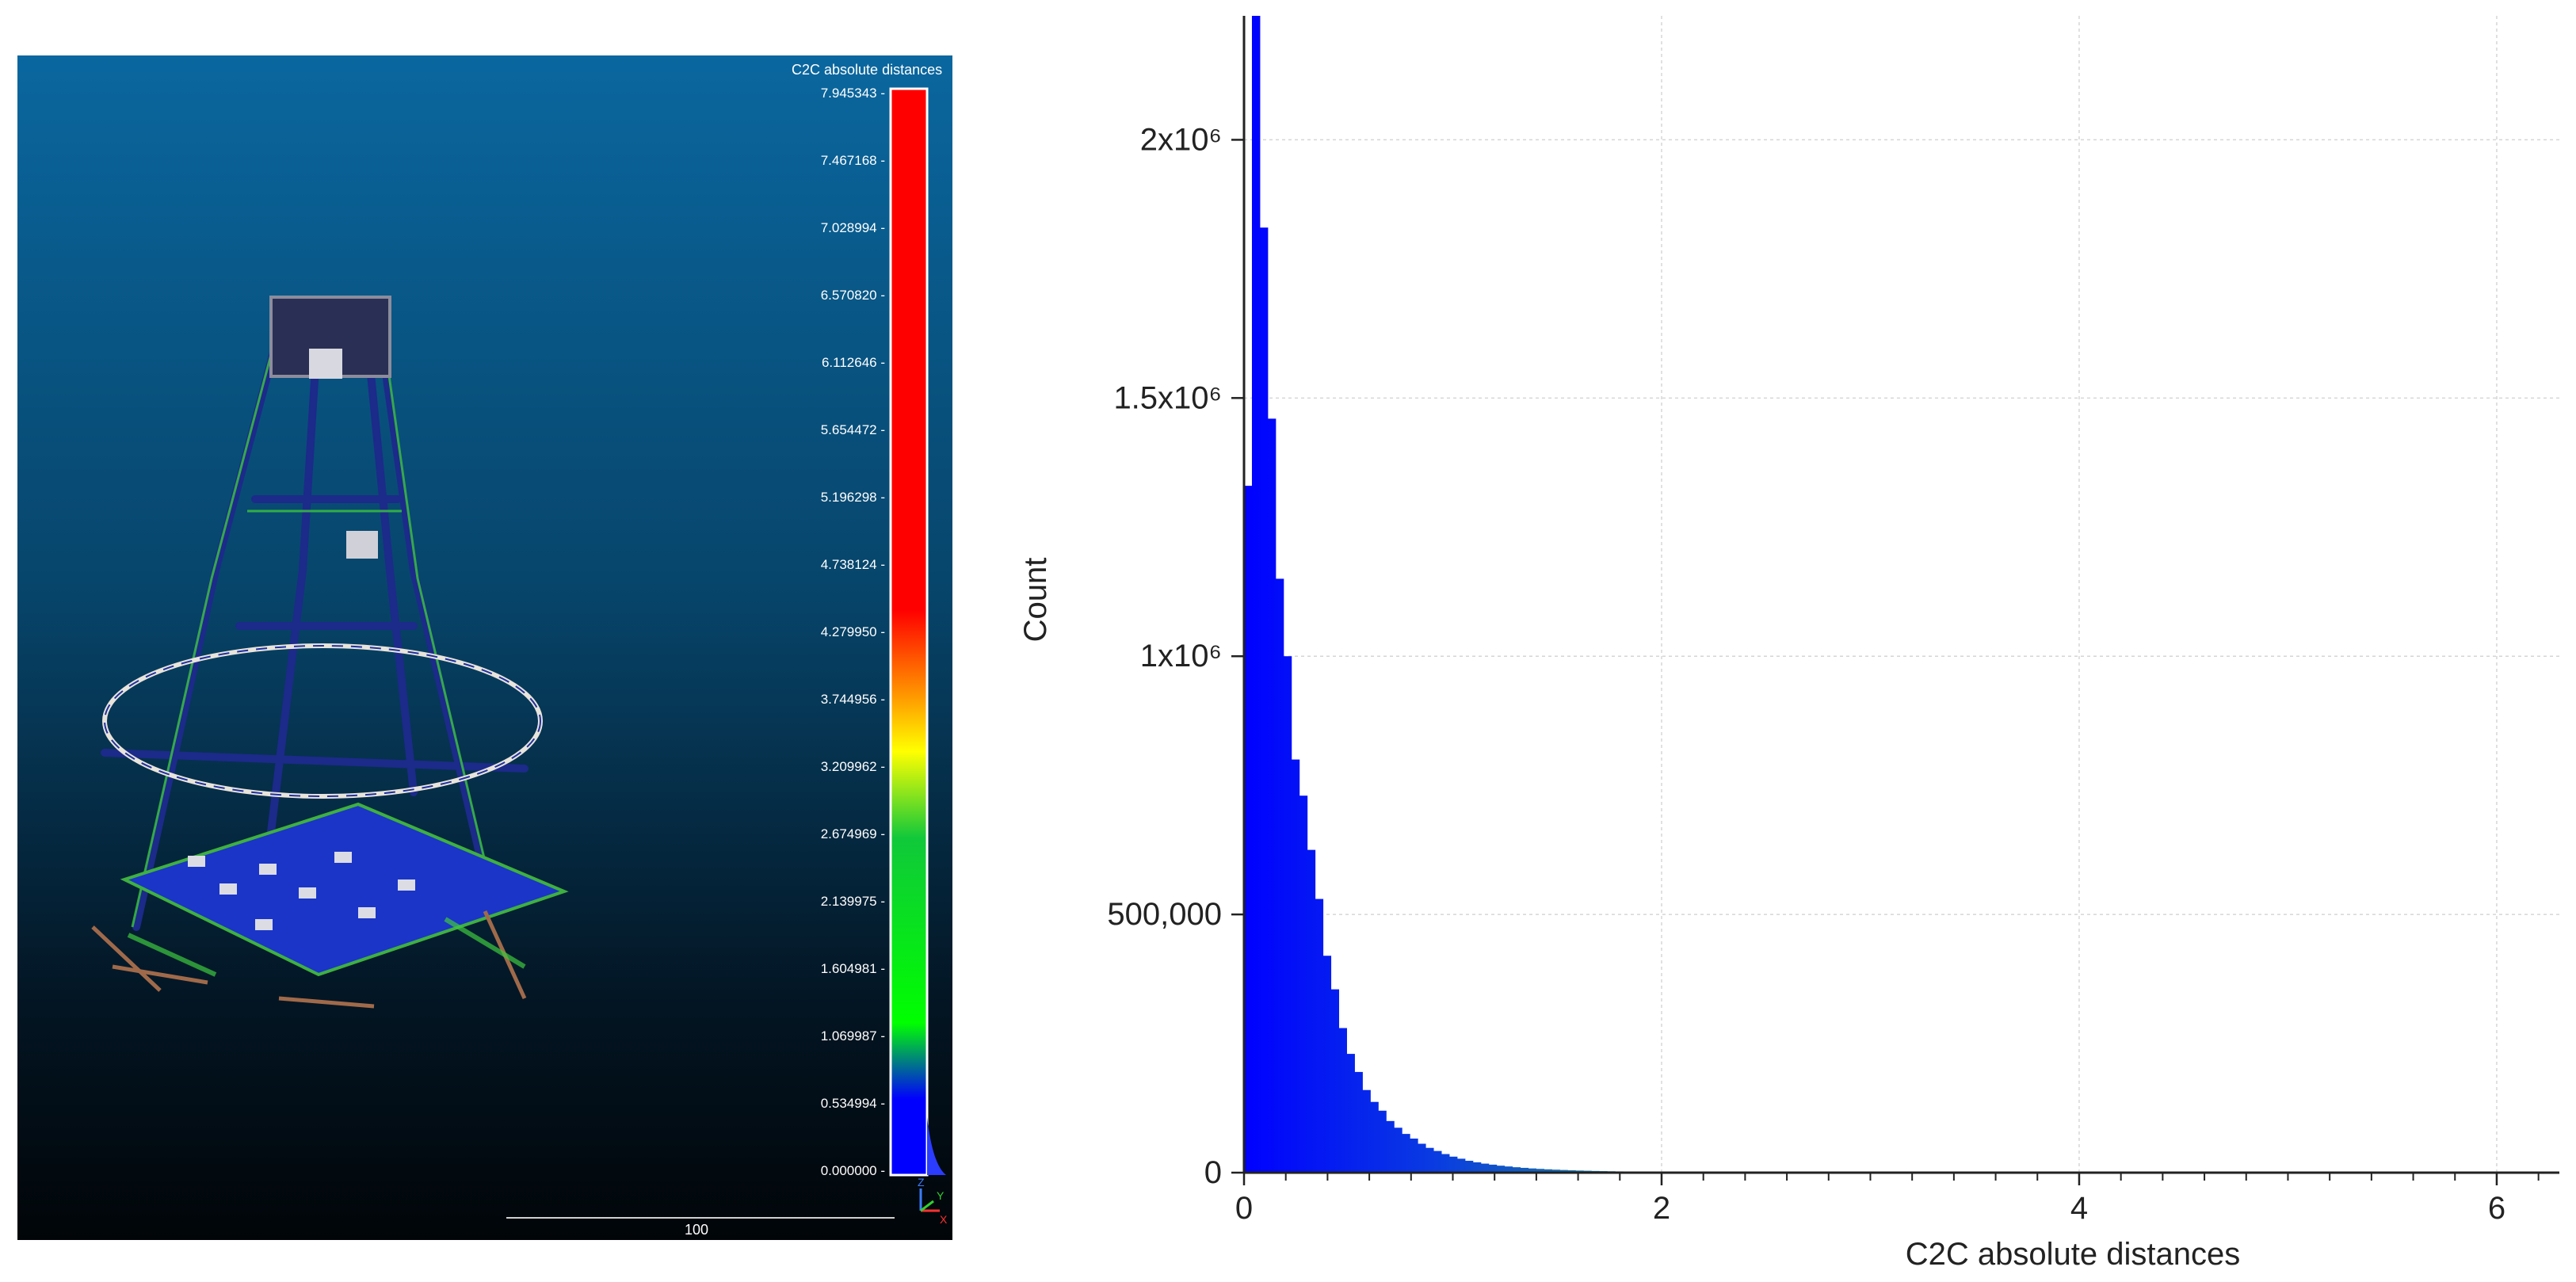 The width and height of the screenshot is (2576, 1282). What do you see at coordinates (700, 1218) in the screenshot?
I see `scale-bar` at bounding box center [700, 1218].